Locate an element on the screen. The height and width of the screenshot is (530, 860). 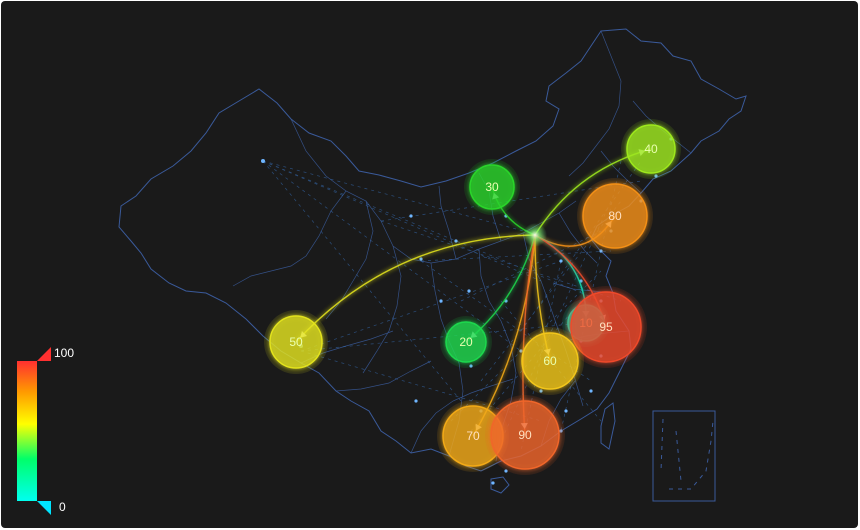
bubble-chengdu is located at coordinates (296, 342).